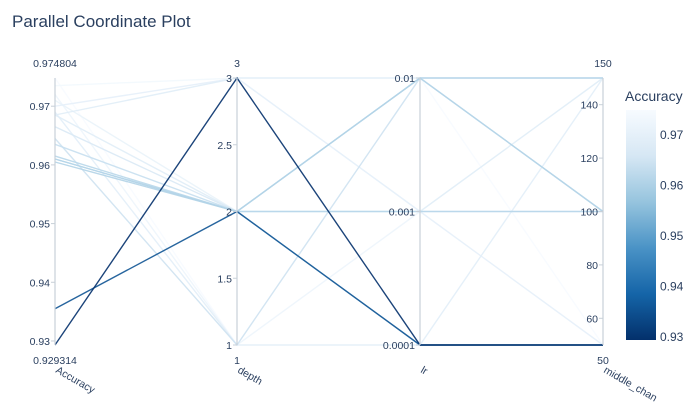 The width and height of the screenshot is (689, 409). What do you see at coordinates (672, 337) in the screenshot?
I see `colorbar-tick-label: 0.93` at bounding box center [672, 337].